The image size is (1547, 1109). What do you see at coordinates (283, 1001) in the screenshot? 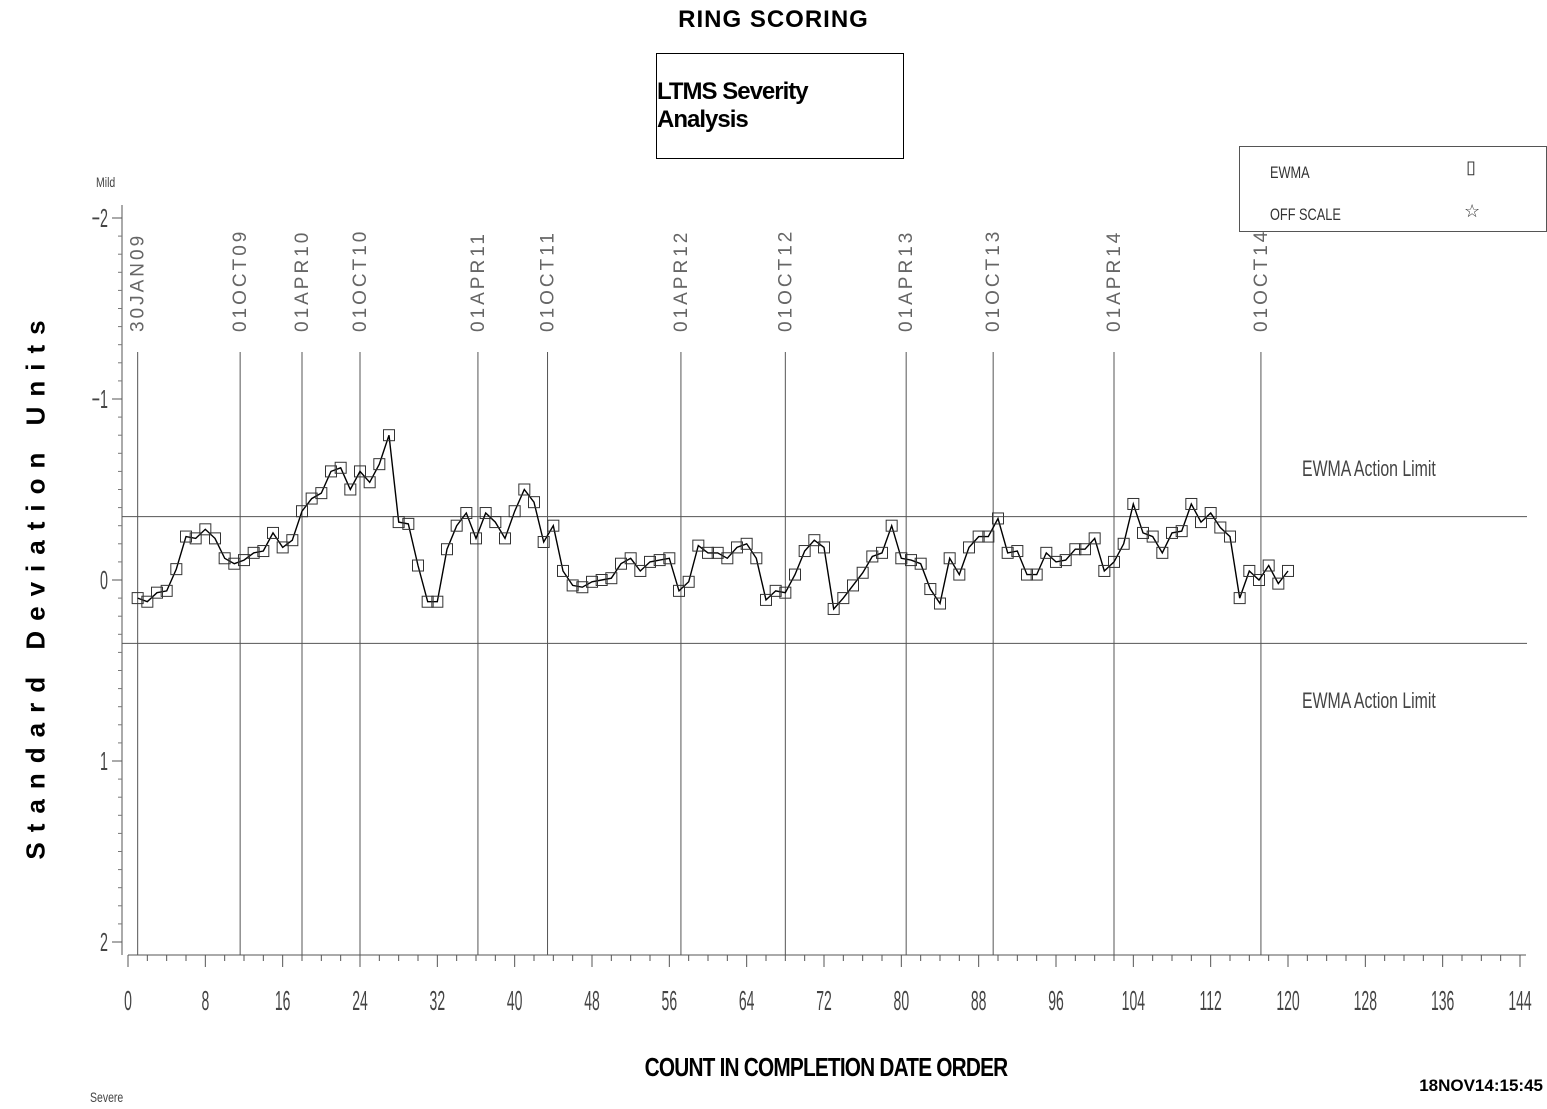
I see `x-tick-label: 16` at bounding box center [283, 1001].